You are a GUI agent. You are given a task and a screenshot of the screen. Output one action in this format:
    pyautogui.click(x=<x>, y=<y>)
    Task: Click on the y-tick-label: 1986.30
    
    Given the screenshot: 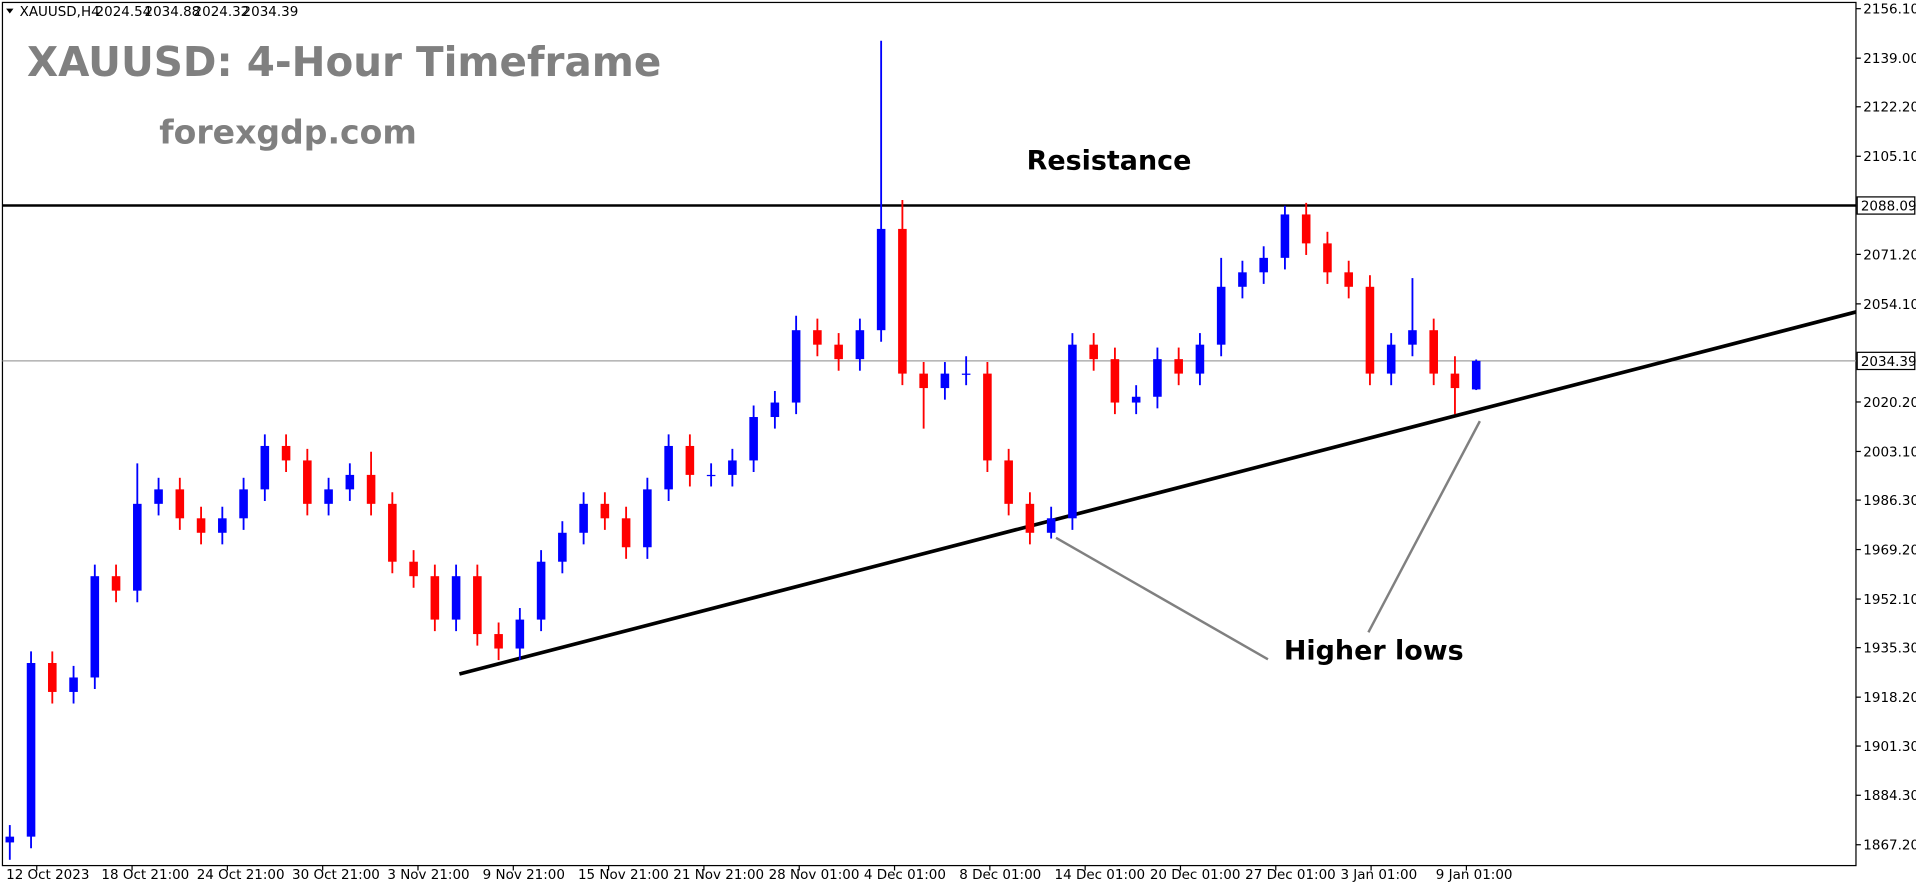 What is the action you would take?
    pyautogui.click(x=1889, y=501)
    